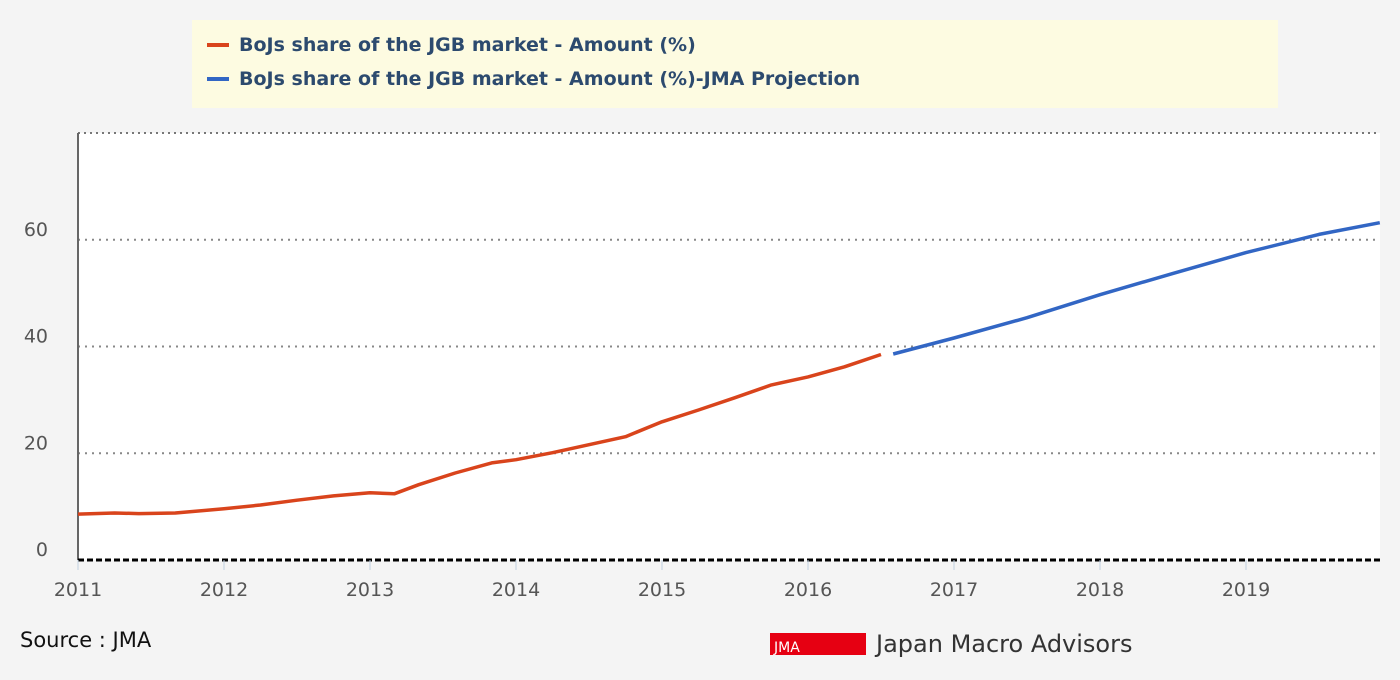 Image resolution: width=1400 pixels, height=680 pixels. What do you see at coordinates (662, 590) in the screenshot?
I see `x-tick-label: 2015` at bounding box center [662, 590].